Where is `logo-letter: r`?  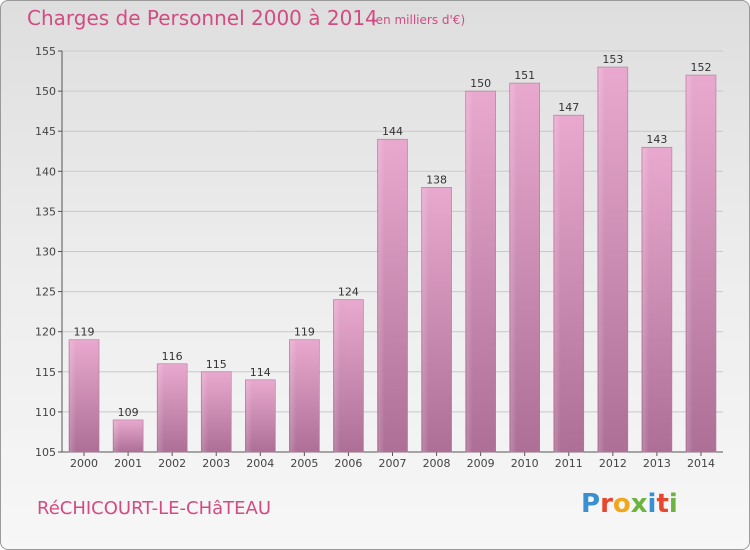 logo-letter: r is located at coordinates (606, 504).